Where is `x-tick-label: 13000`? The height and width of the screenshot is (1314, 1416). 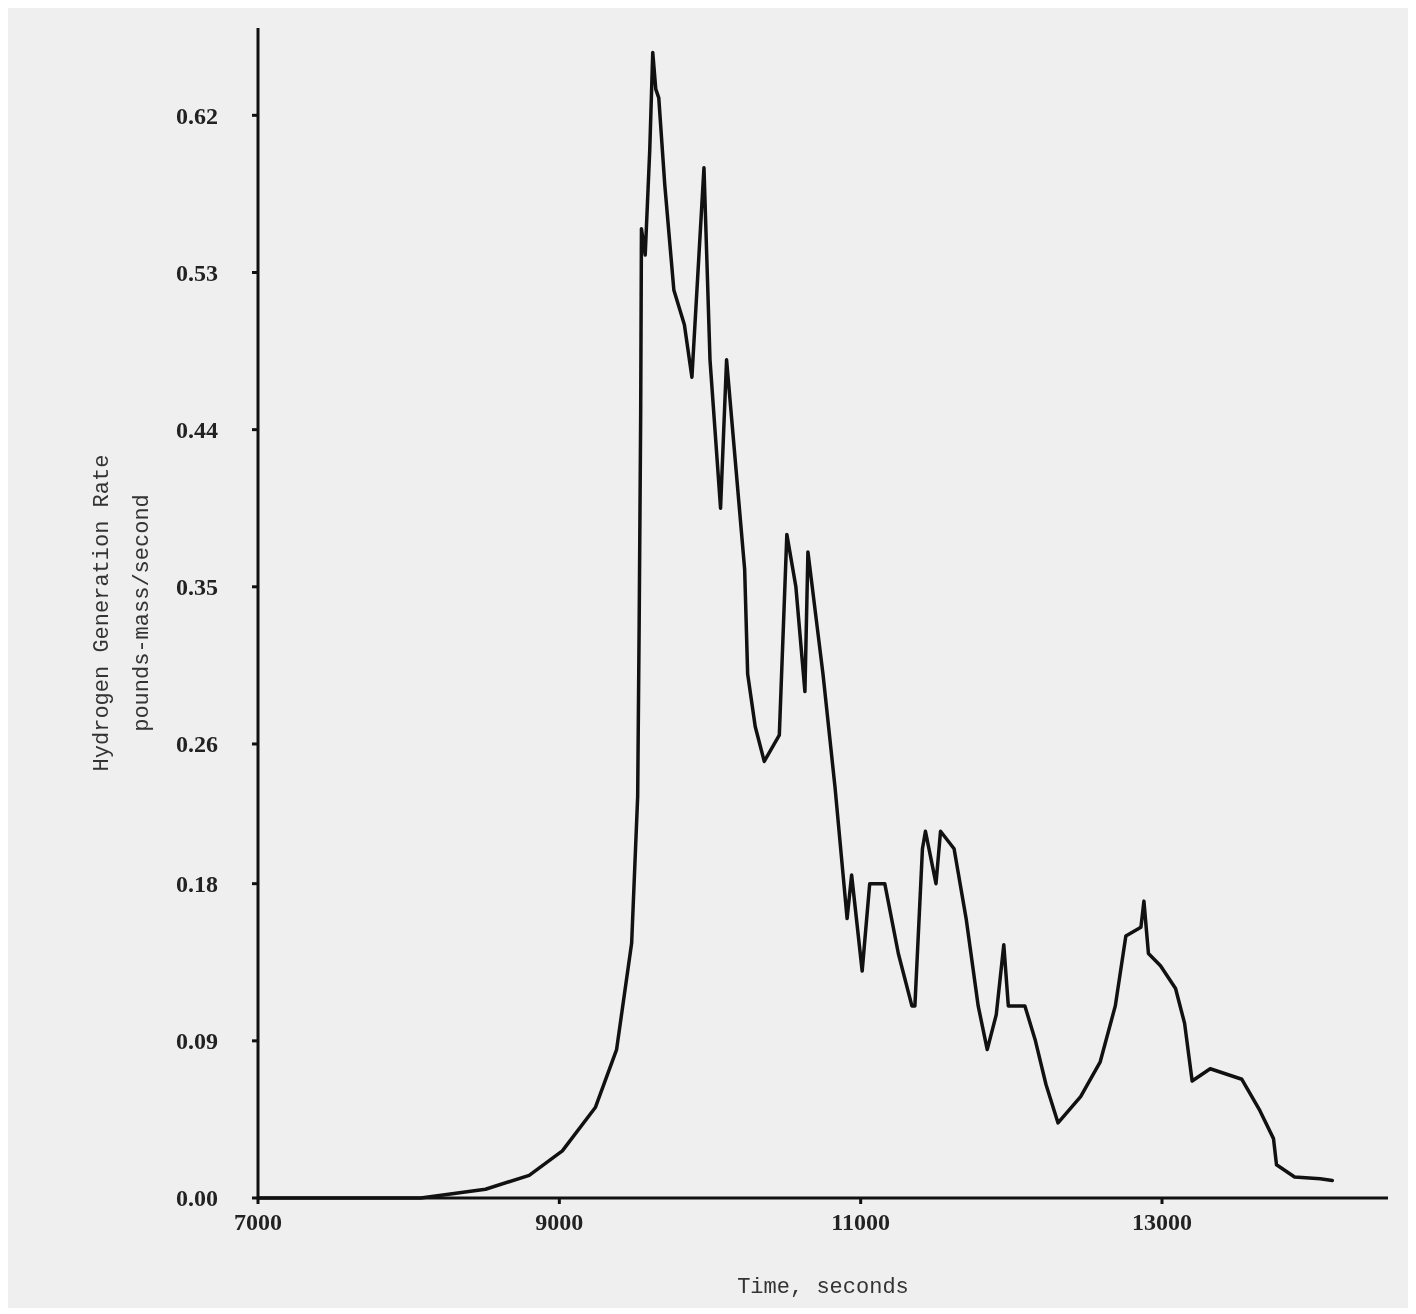
x-tick-label: 13000 is located at coordinates (1162, 1222).